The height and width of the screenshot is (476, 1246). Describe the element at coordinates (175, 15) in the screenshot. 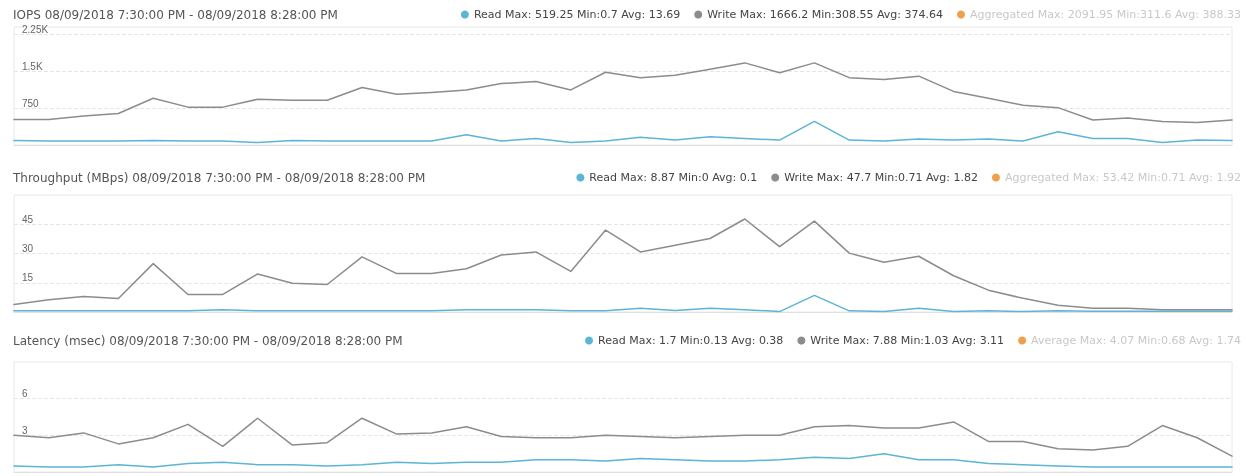

I see `chart-title: IOPS 08/09/2018 7:30:00 PM - 08/09/2018 8:28:00 PM` at that location.